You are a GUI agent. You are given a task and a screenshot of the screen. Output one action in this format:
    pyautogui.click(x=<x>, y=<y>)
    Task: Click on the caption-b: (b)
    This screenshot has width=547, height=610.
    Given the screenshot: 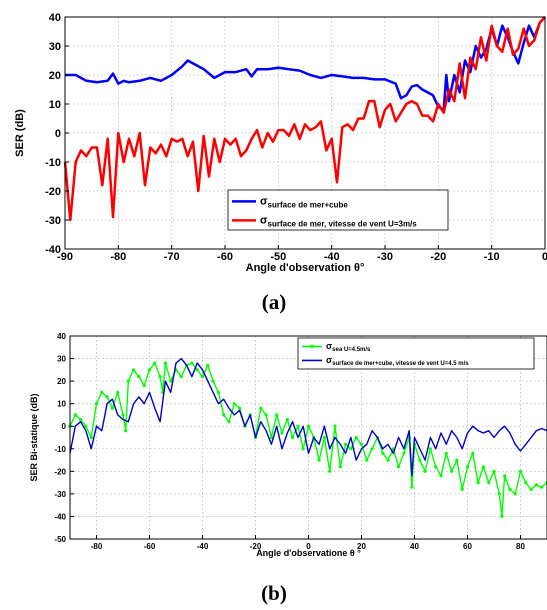 What is the action you would take?
    pyautogui.click(x=274, y=593)
    